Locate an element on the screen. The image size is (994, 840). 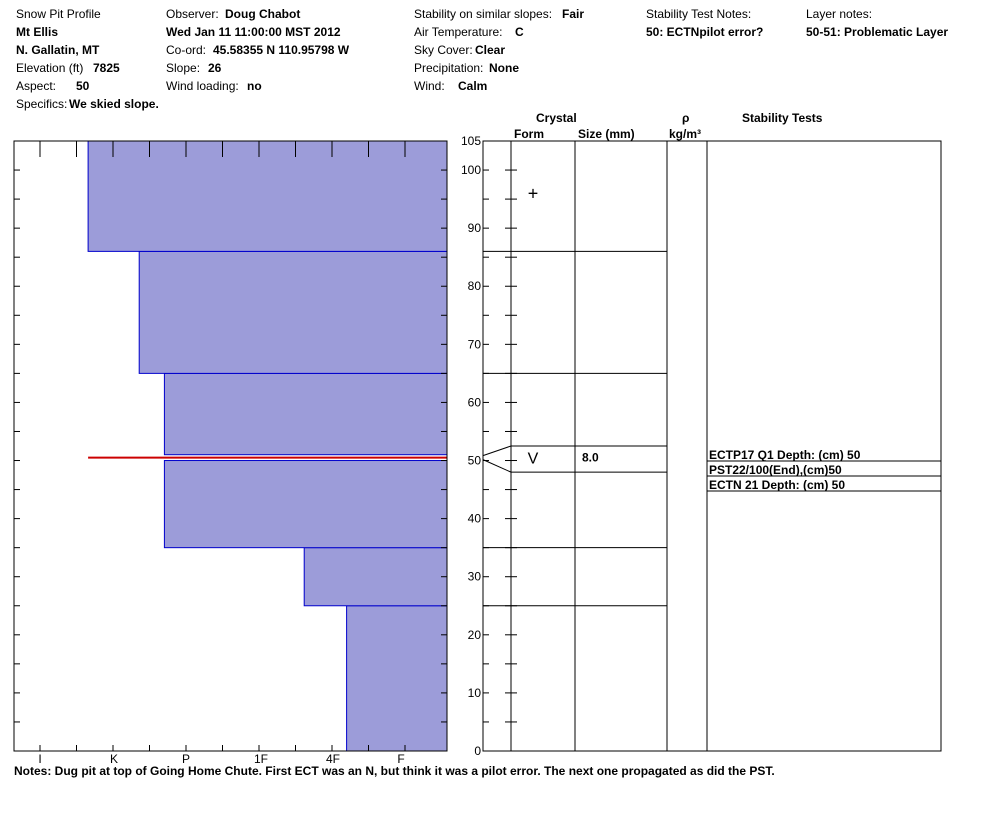
depth-tick-label: 30 is located at coordinates (475, 577).